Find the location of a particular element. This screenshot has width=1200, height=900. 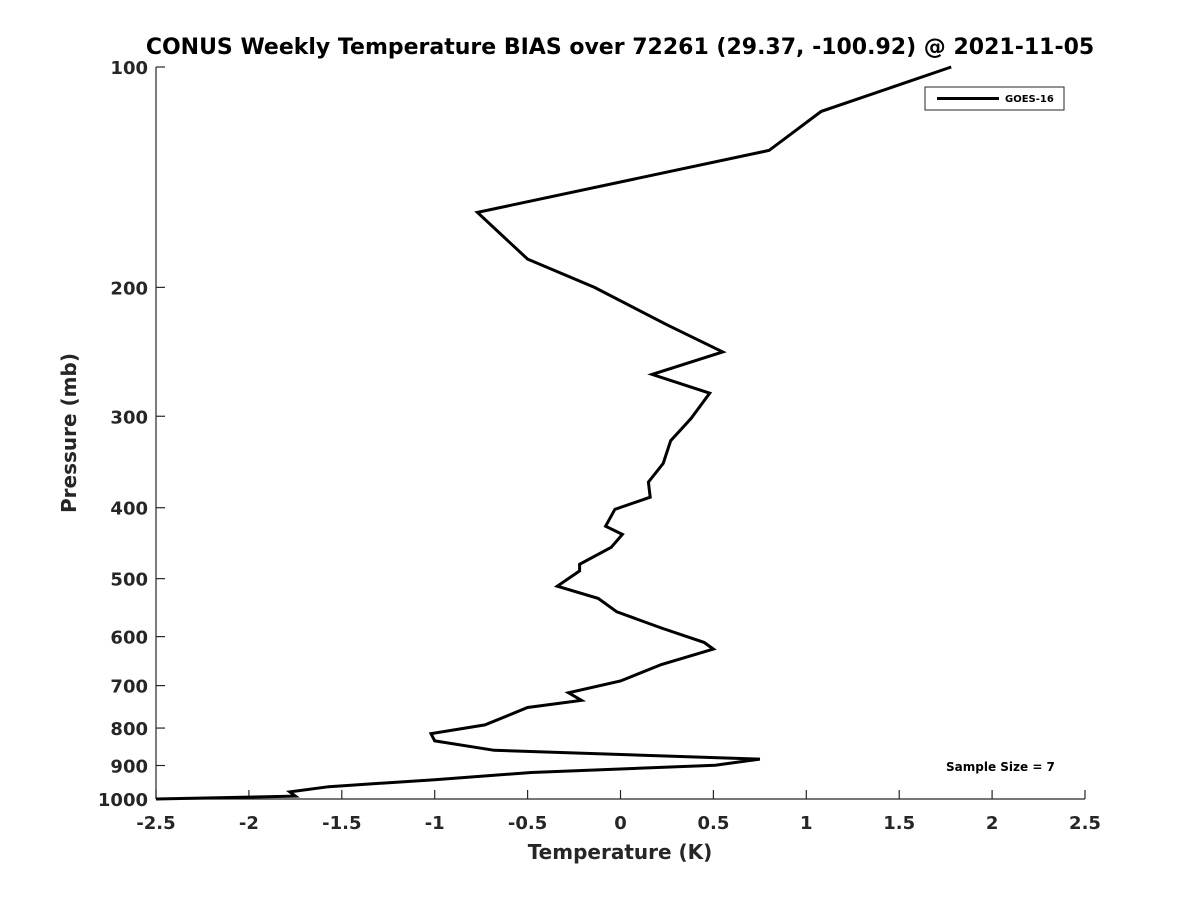

y-tick-label: 500 is located at coordinates (129, 580).